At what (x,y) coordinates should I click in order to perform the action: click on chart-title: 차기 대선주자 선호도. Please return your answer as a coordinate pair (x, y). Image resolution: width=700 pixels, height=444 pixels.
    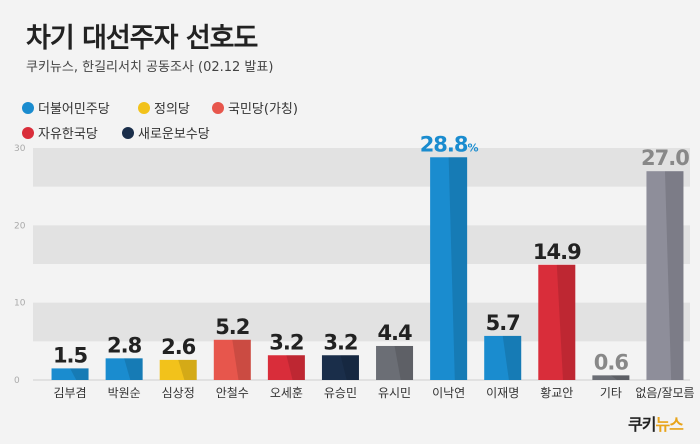
    Looking at the image, I should click on (142, 38).